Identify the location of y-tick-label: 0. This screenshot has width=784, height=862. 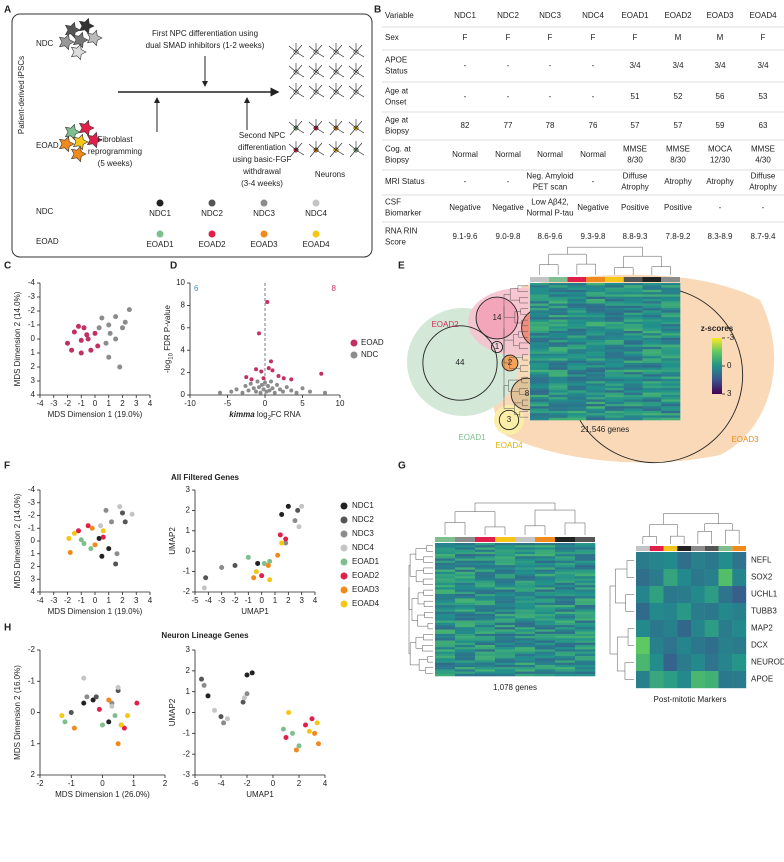
(188, 712).